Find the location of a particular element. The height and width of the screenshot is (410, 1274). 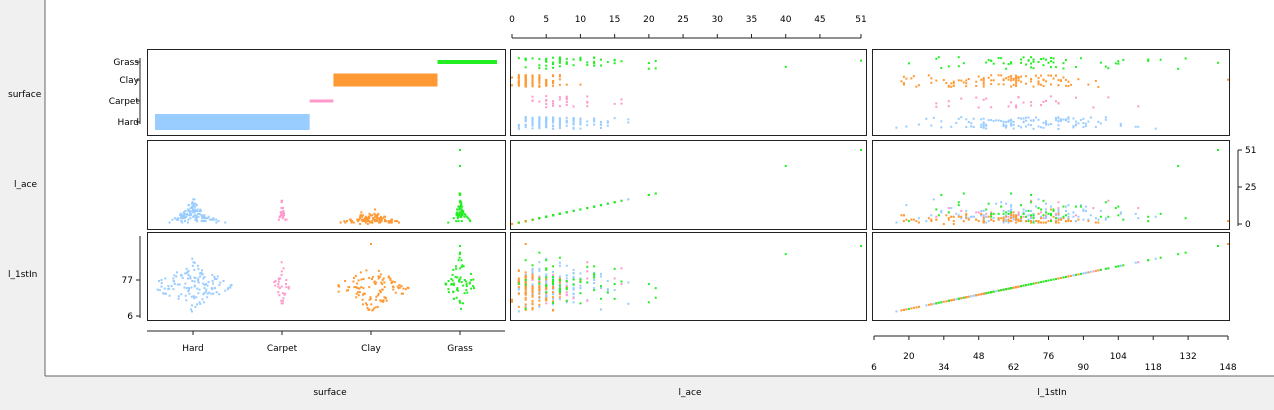

surface-bar-carpet is located at coordinates (321, 101).